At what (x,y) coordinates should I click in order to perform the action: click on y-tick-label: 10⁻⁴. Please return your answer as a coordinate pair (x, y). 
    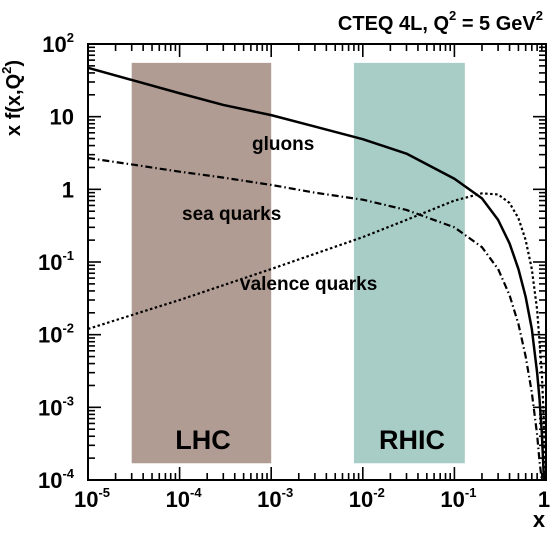
    Looking at the image, I should click on (56, 479).